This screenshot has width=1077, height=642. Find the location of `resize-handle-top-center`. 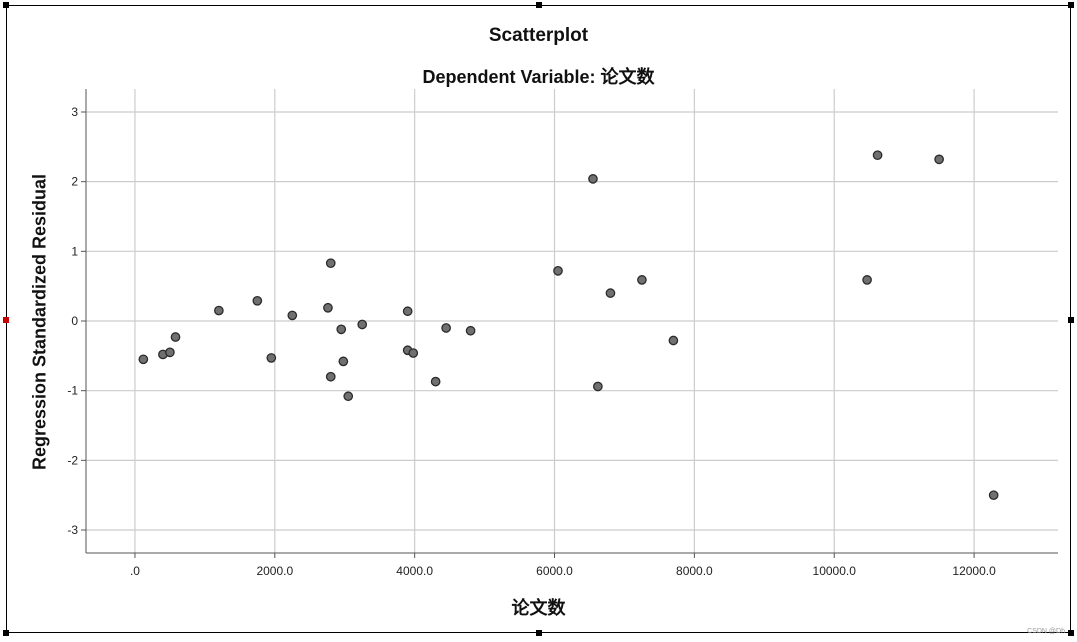

resize-handle-top-center is located at coordinates (539, 5).